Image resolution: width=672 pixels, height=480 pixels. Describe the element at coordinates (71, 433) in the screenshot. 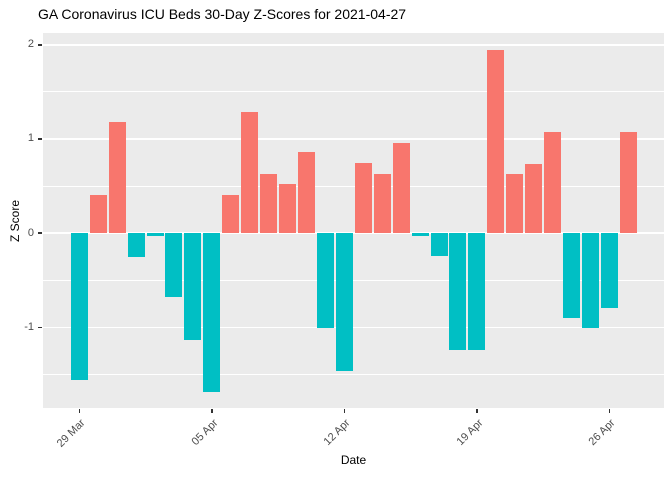

I see `x-tick-label: 29 Mar` at that location.